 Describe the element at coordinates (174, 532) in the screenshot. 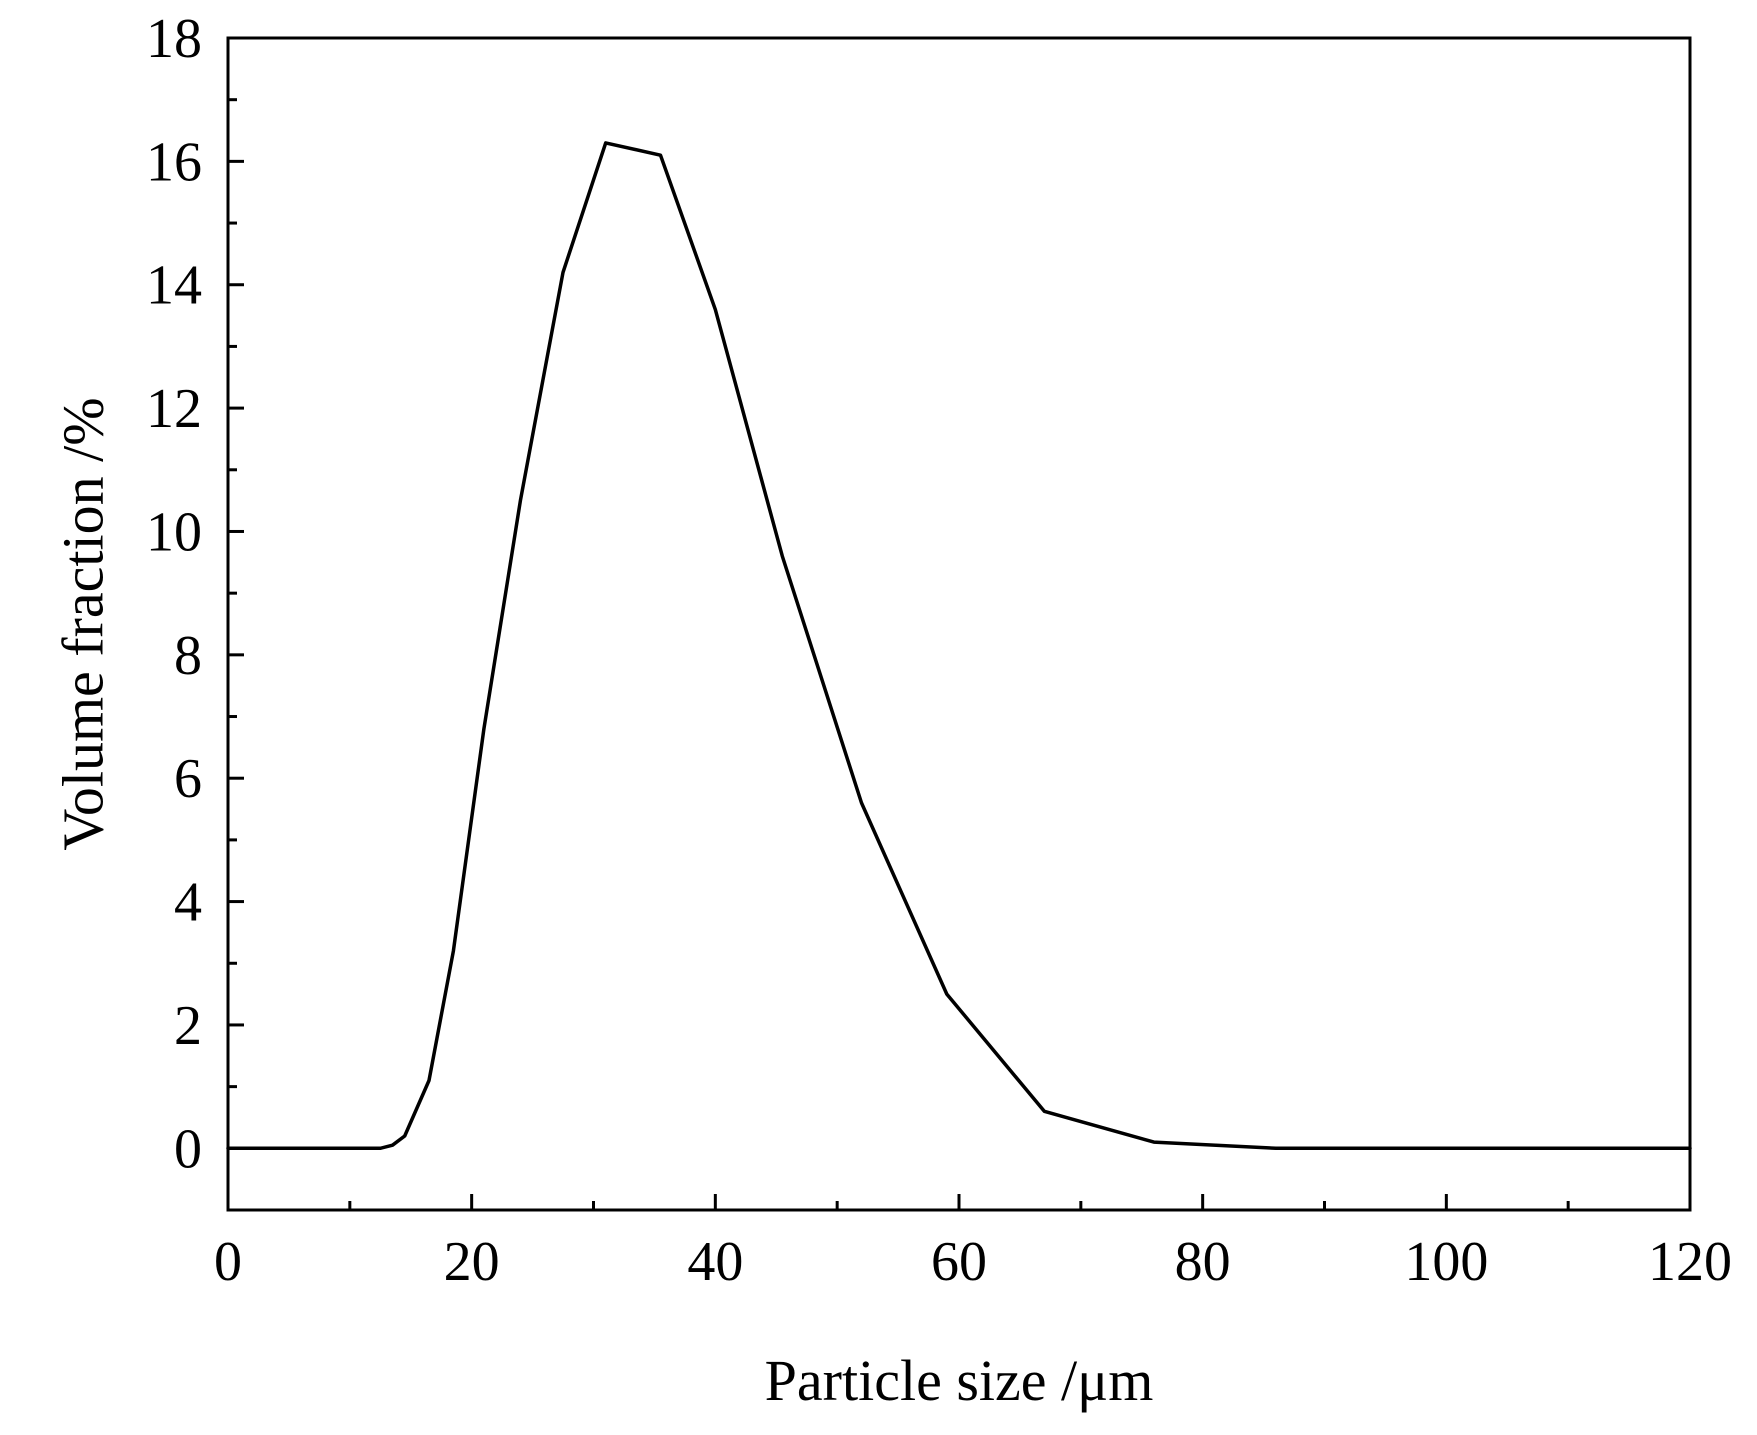

I see `y-tick-label: 10` at that location.